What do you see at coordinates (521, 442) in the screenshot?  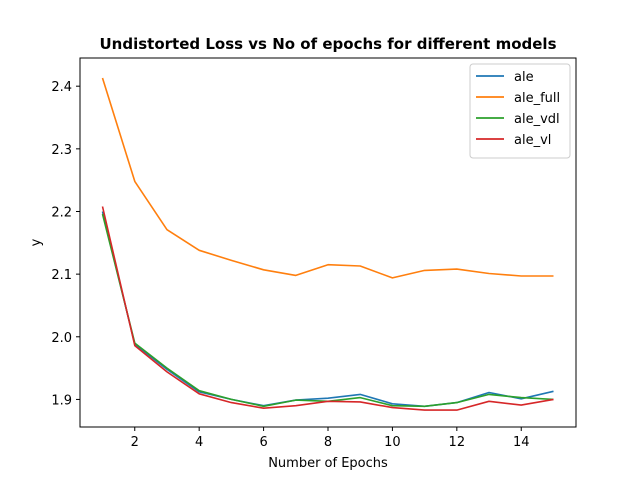 I see `x-tick-label: 14` at bounding box center [521, 442].